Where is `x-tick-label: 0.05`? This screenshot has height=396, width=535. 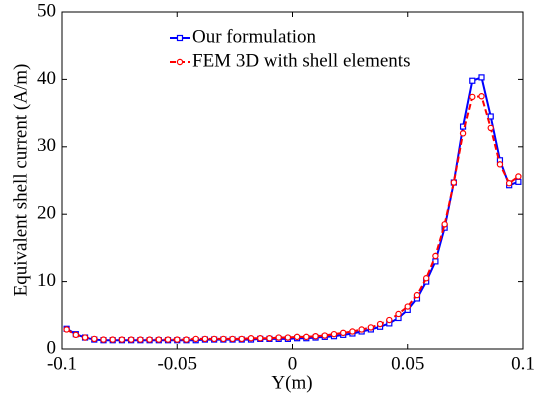
x-tick-label: 0.05 is located at coordinates (407, 363).